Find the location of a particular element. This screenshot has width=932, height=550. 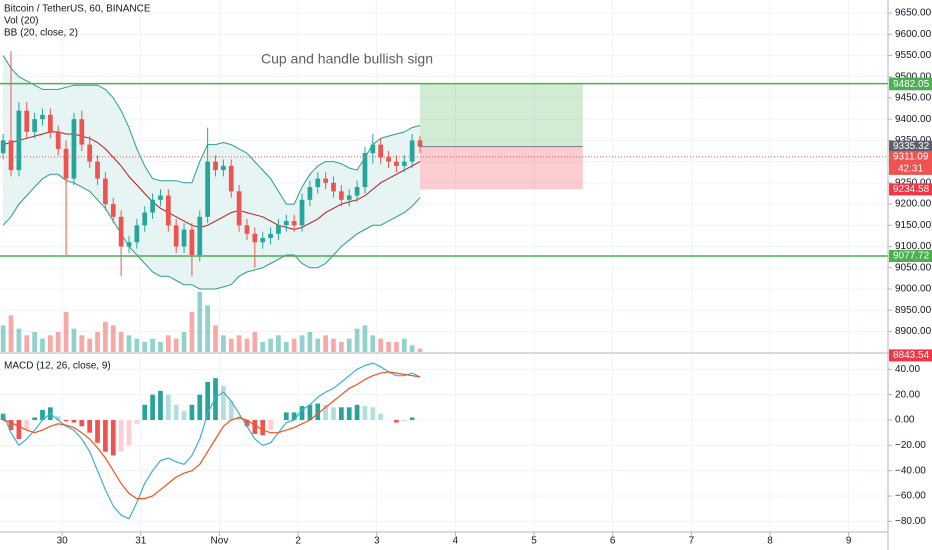

bb-band is located at coordinates (211, 231).